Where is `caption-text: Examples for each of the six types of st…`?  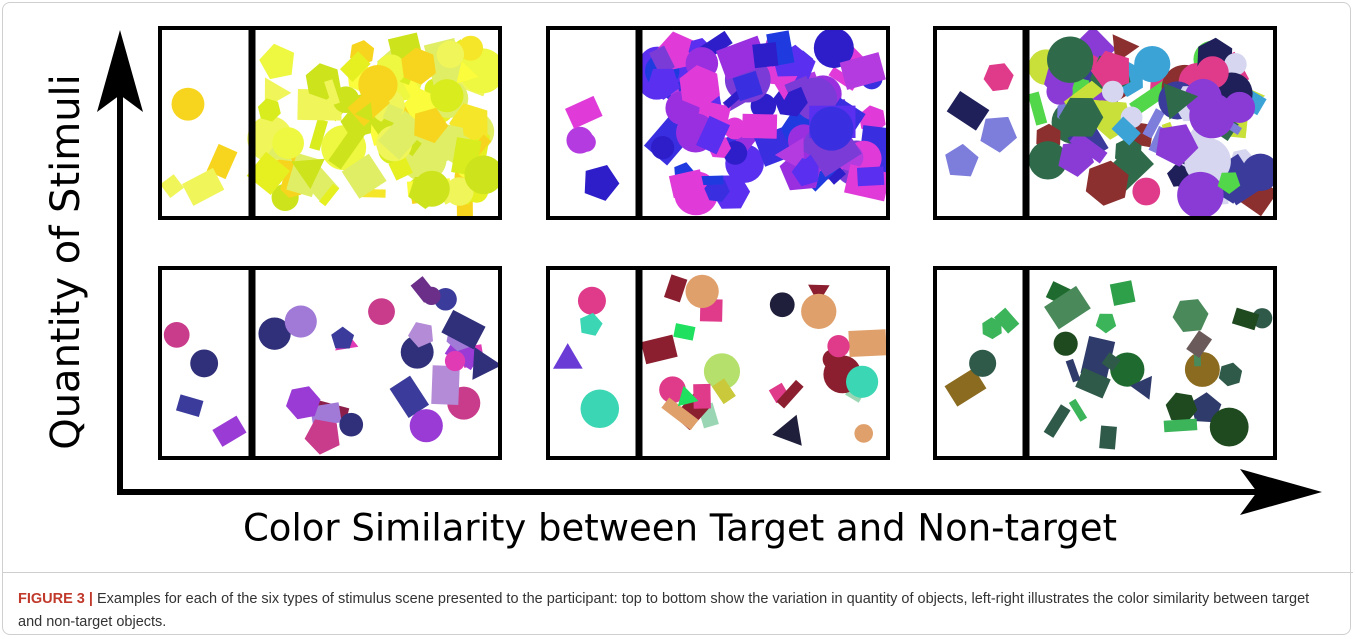 caption-text: Examples for each of the six types of st… is located at coordinates (664, 610).